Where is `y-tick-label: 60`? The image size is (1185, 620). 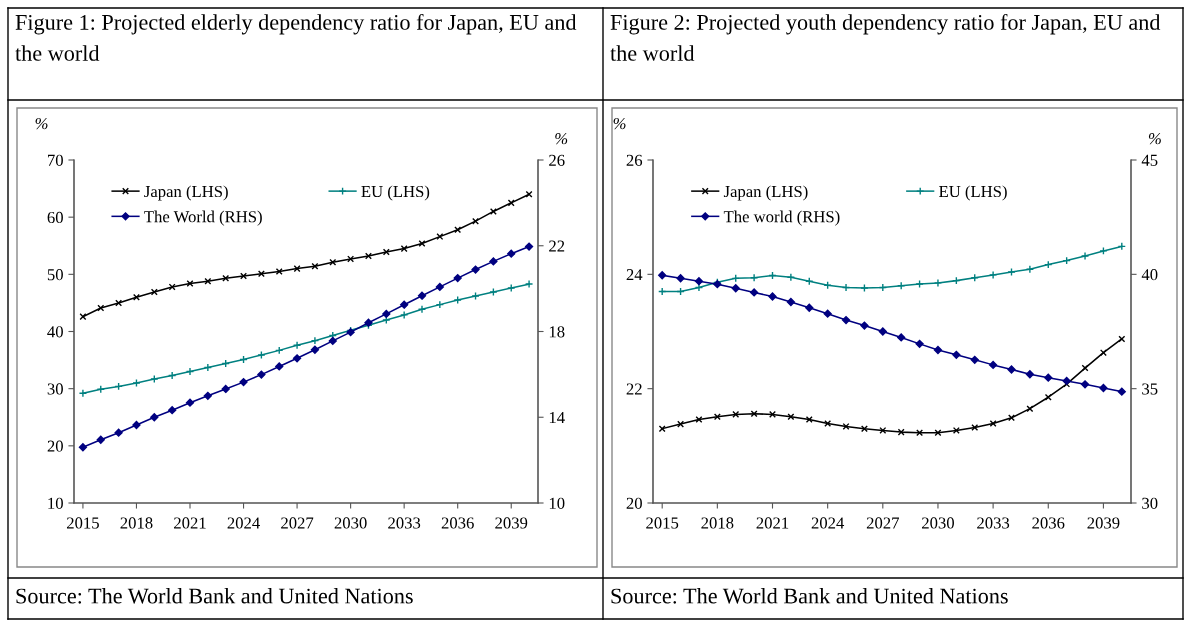
y-tick-label: 60 is located at coordinates (55, 217).